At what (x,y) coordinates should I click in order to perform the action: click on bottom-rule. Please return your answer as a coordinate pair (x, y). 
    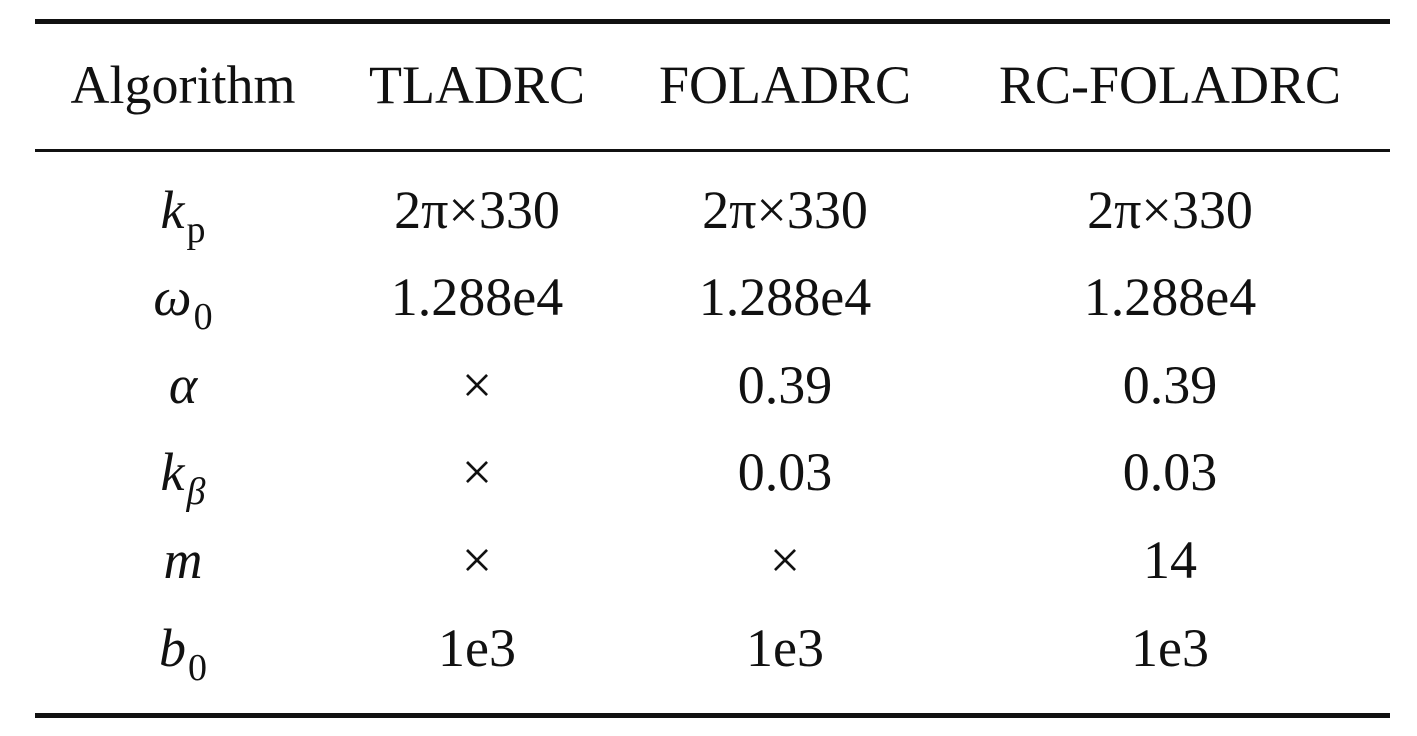
    Looking at the image, I should click on (712, 715).